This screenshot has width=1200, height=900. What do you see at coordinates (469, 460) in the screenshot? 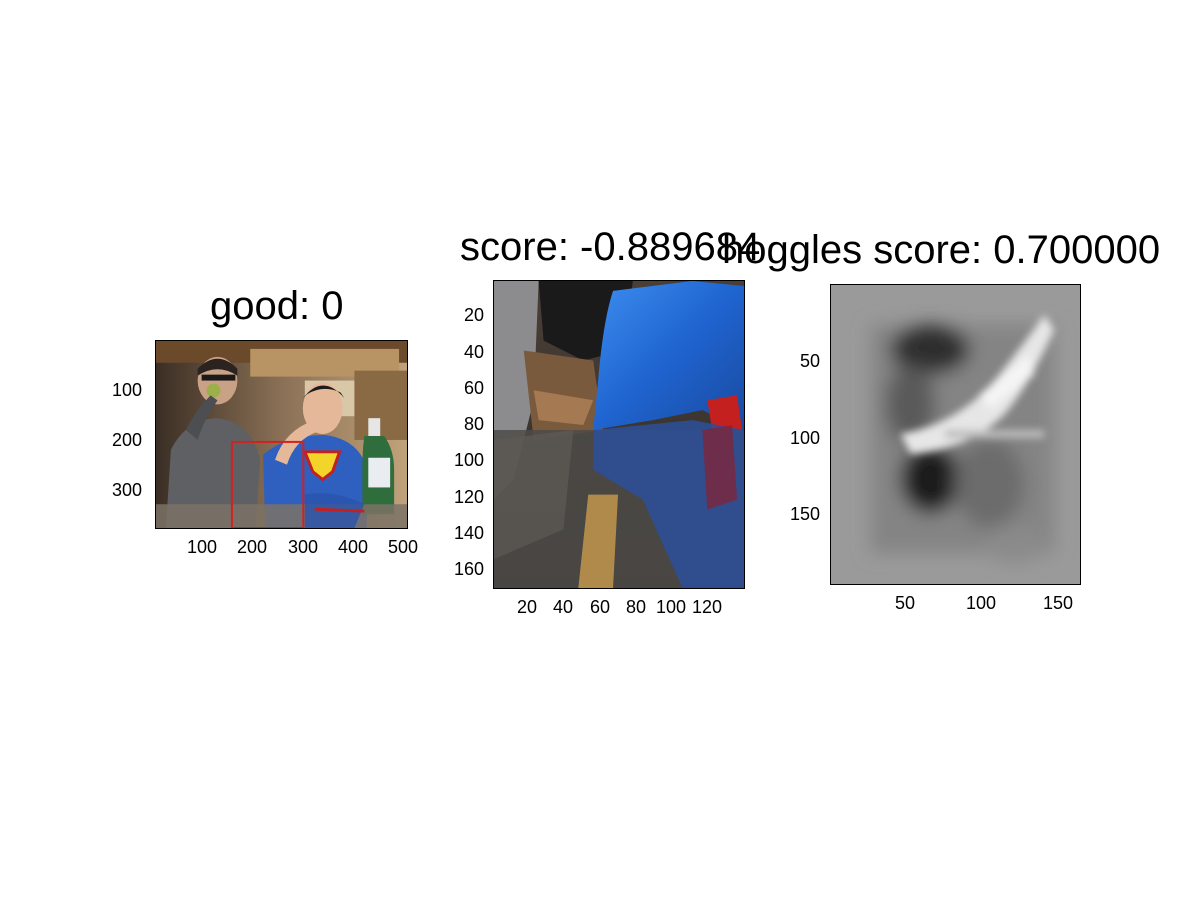
I see `panel2-ytick: 100` at bounding box center [469, 460].